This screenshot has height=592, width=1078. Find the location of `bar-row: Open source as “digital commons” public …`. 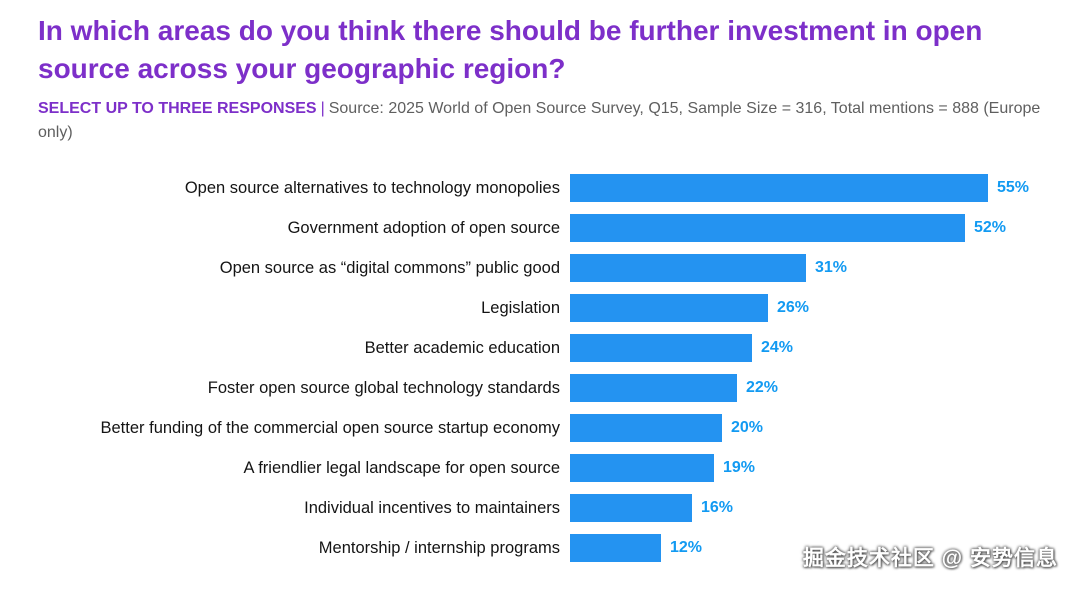

bar-row: Open source as “digital commons” public … is located at coordinates (543, 268).